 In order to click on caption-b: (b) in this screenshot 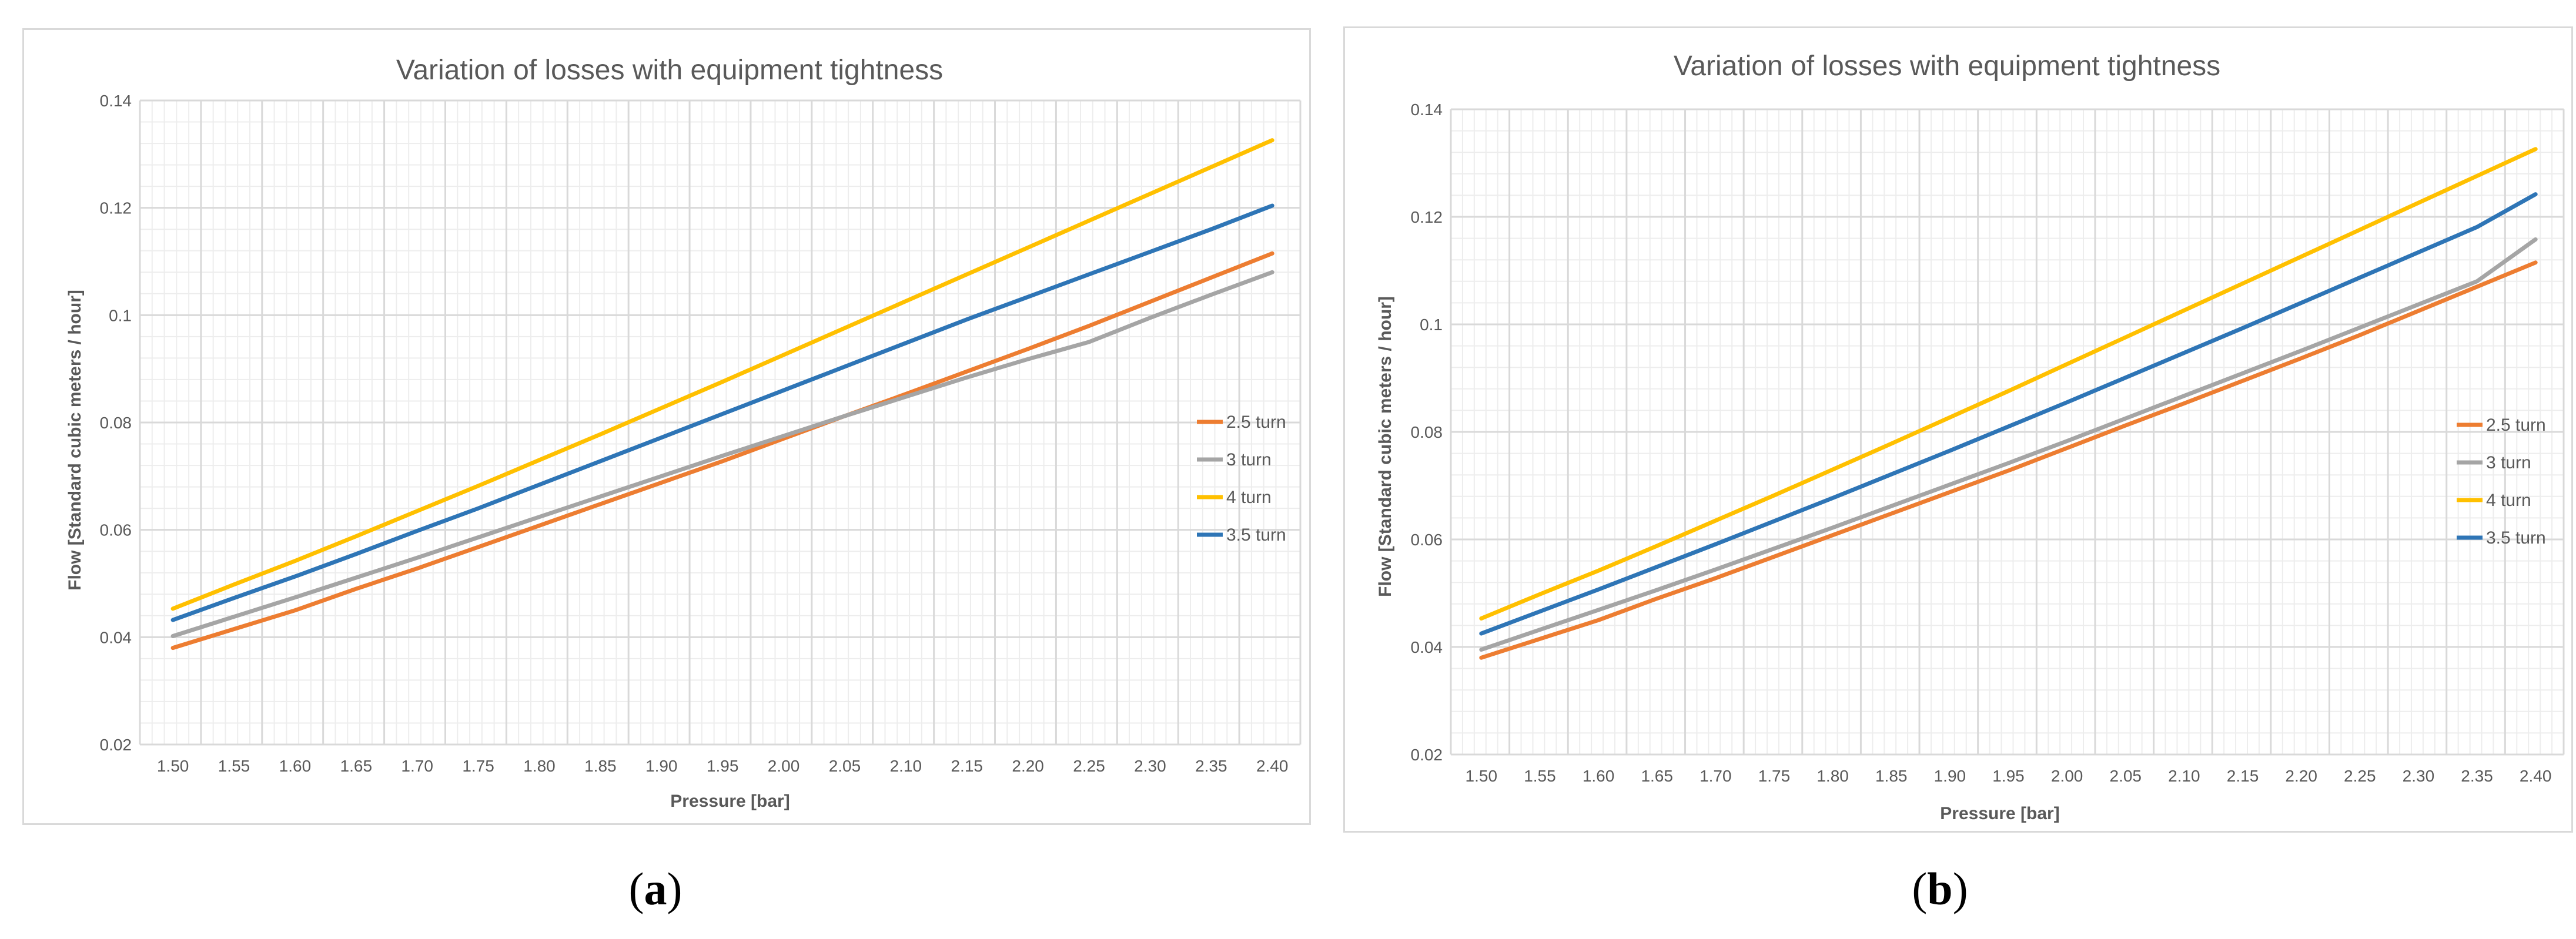, I will do `click(1940, 889)`.